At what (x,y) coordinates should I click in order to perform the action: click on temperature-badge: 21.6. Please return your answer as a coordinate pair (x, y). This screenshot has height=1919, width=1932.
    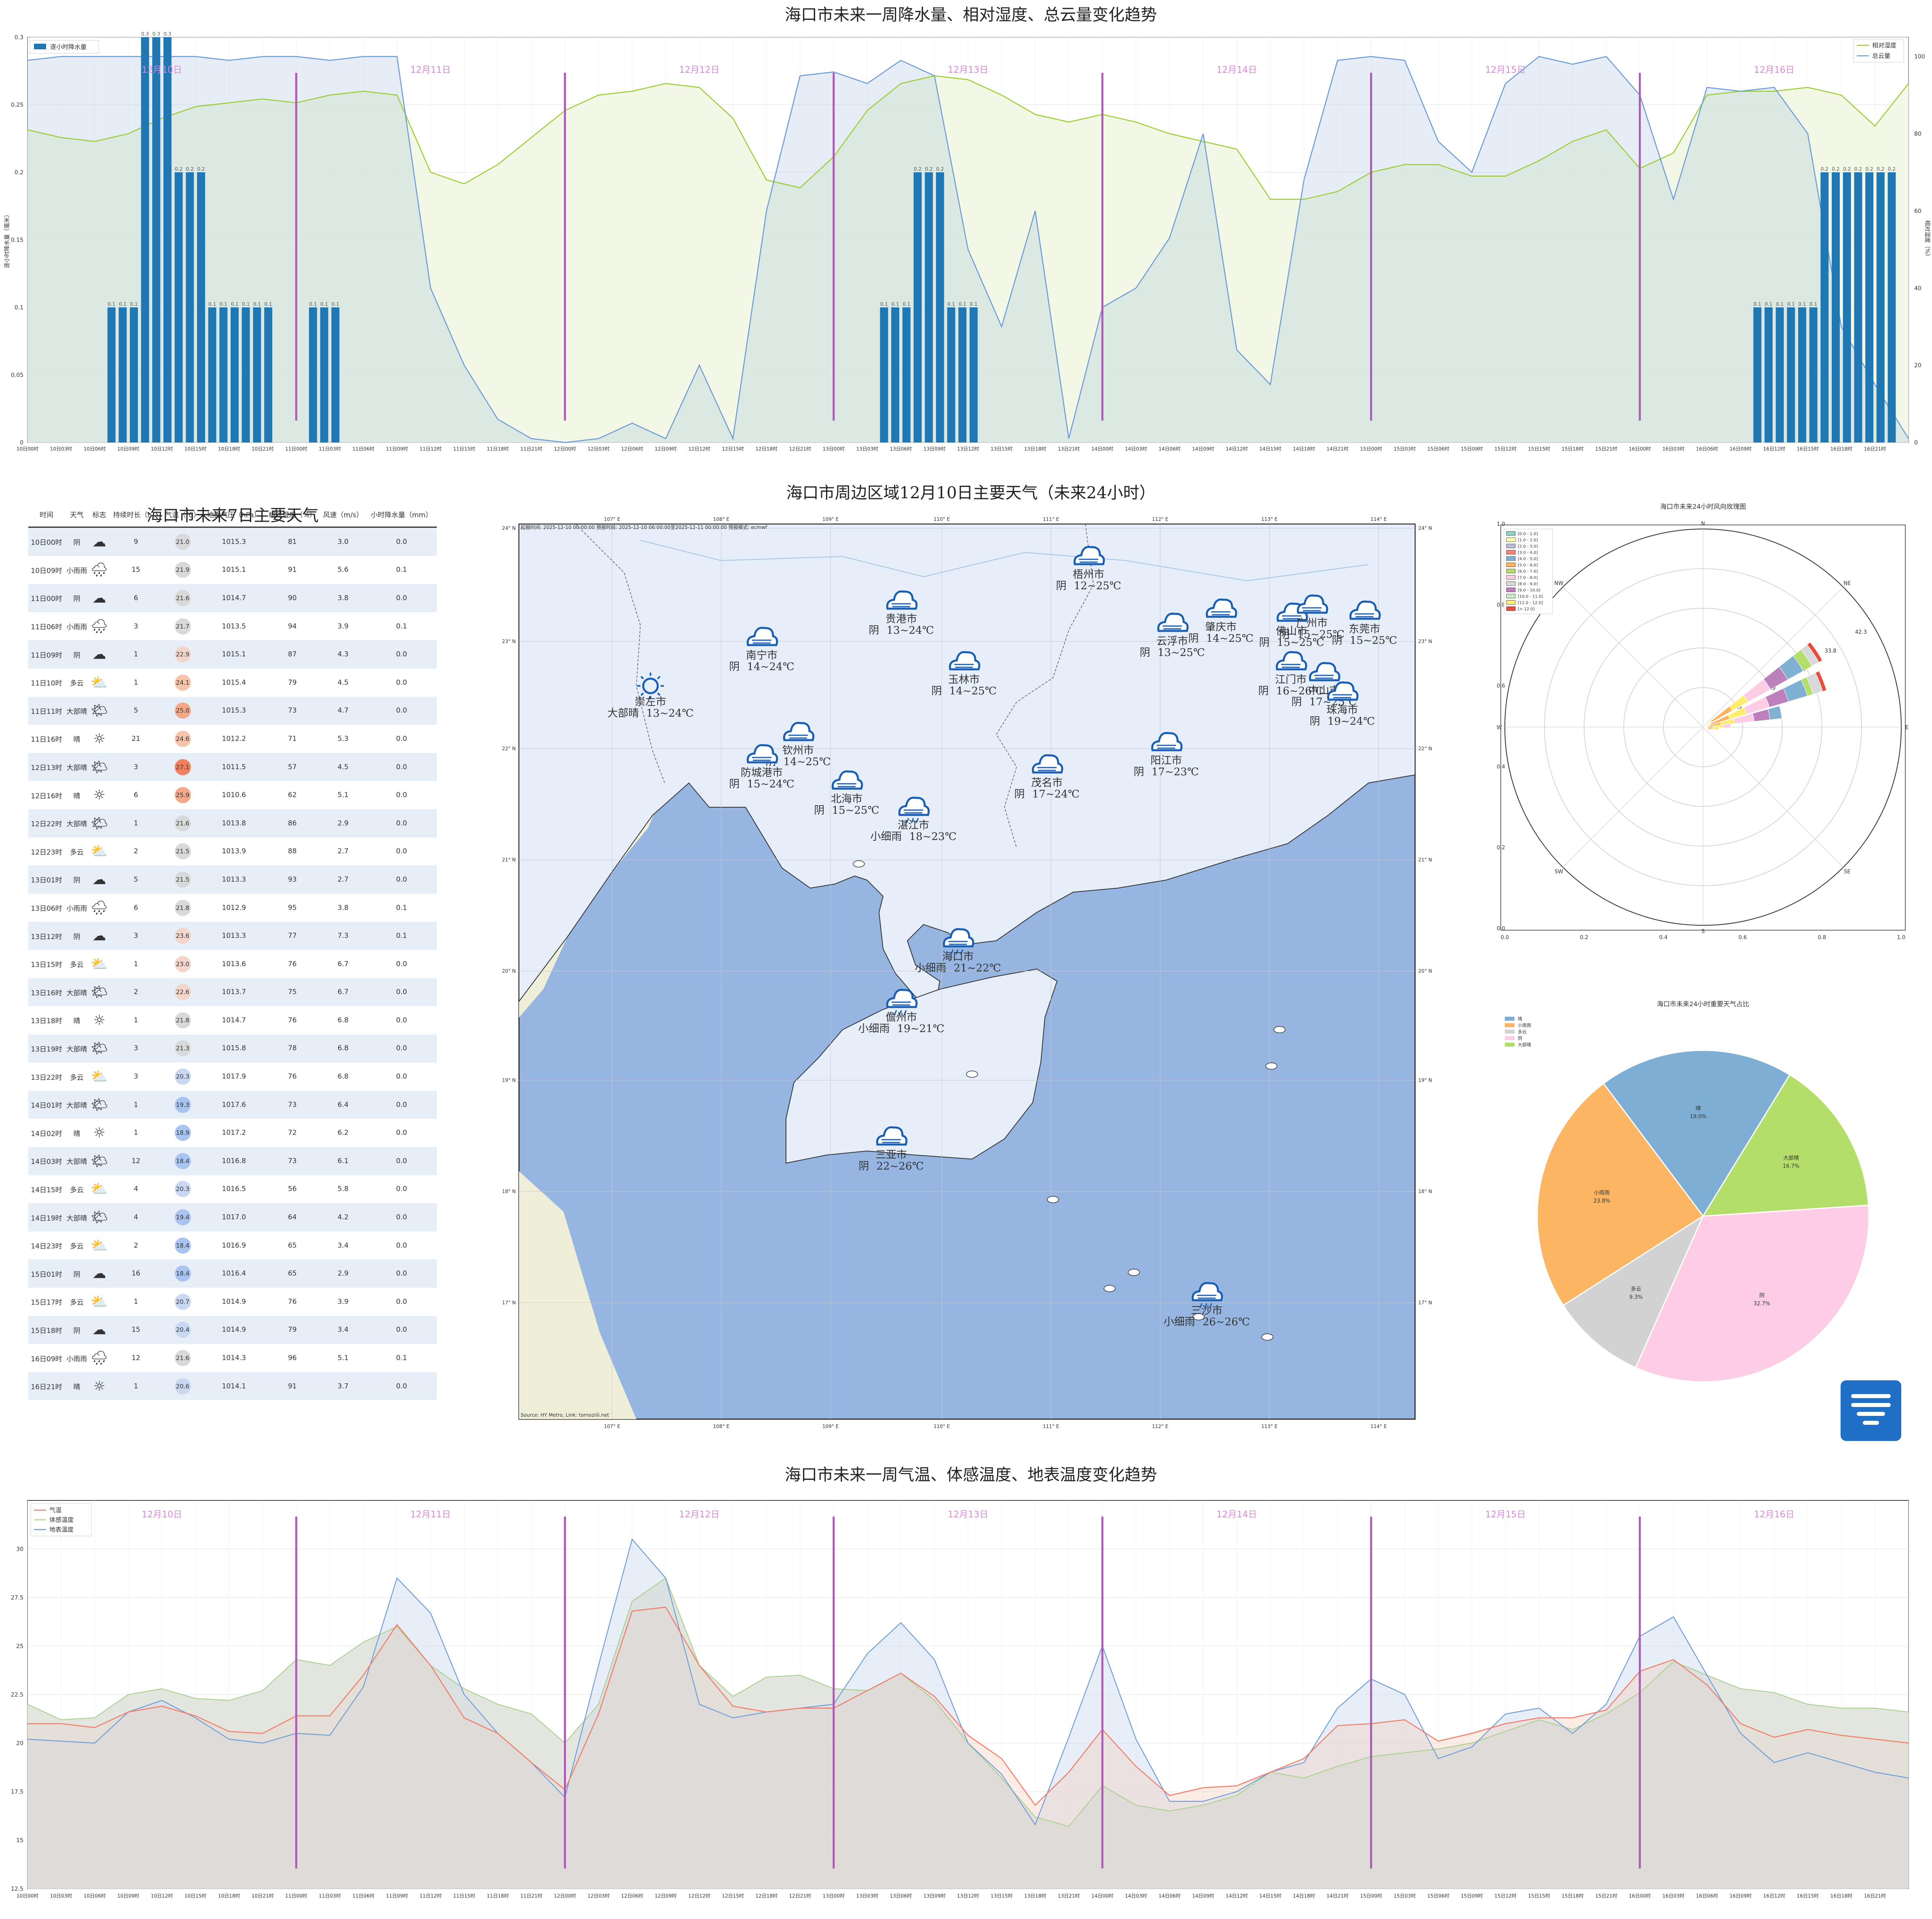
    Looking at the image, I should click on (182, 1358).